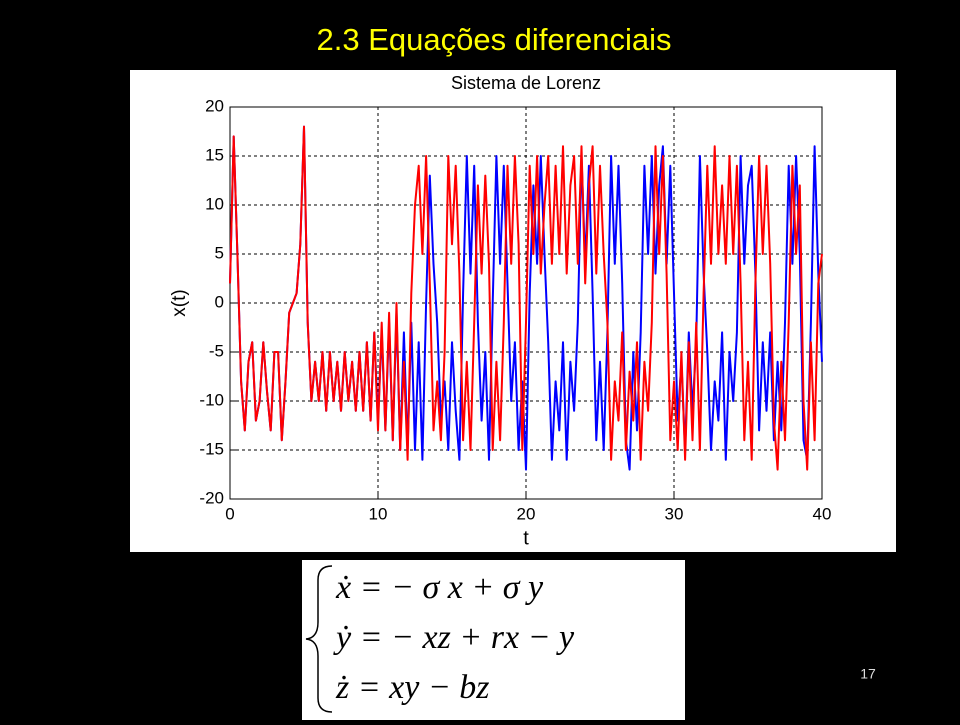  Describe the element at coordinates (214, 203) in the screenshot. I see `y-tick-label: 10` at that location.